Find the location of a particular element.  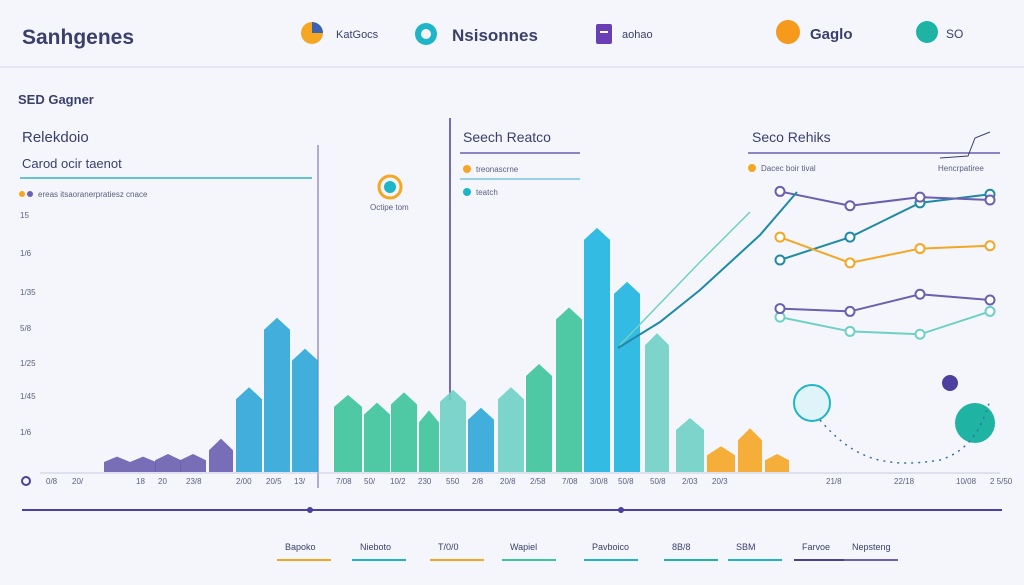

footer-label: 8B/8 is located at coordinates (681, 547).